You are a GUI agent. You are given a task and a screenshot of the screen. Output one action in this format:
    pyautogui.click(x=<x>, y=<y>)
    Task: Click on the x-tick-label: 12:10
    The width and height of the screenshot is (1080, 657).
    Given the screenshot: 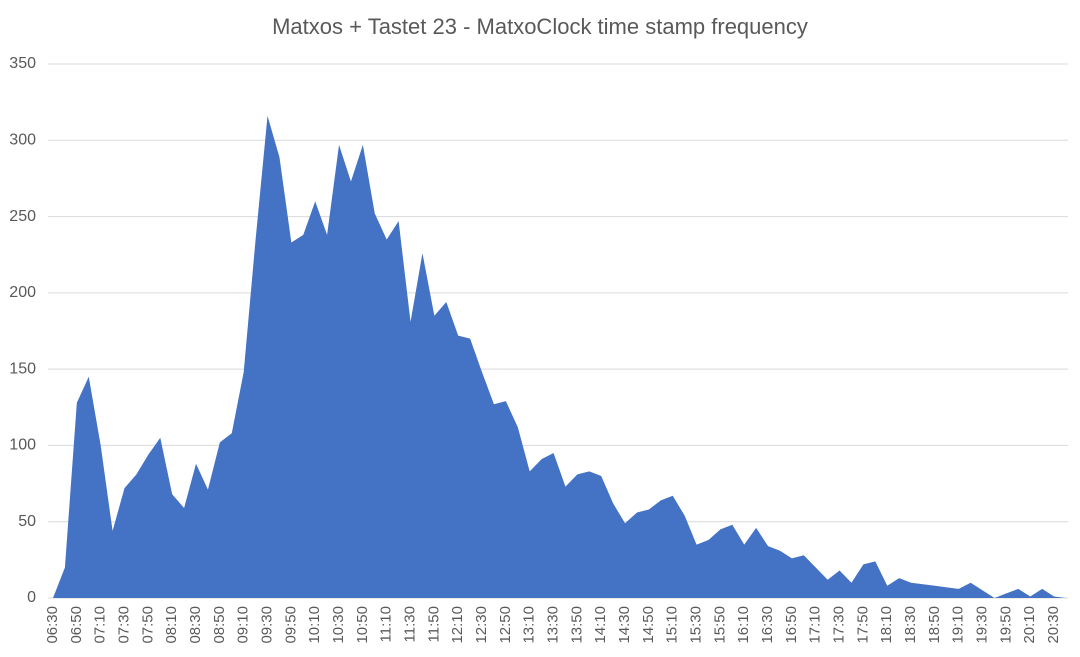 What is the action you would take?
    pyautogui.click(x=457, y=625)
    